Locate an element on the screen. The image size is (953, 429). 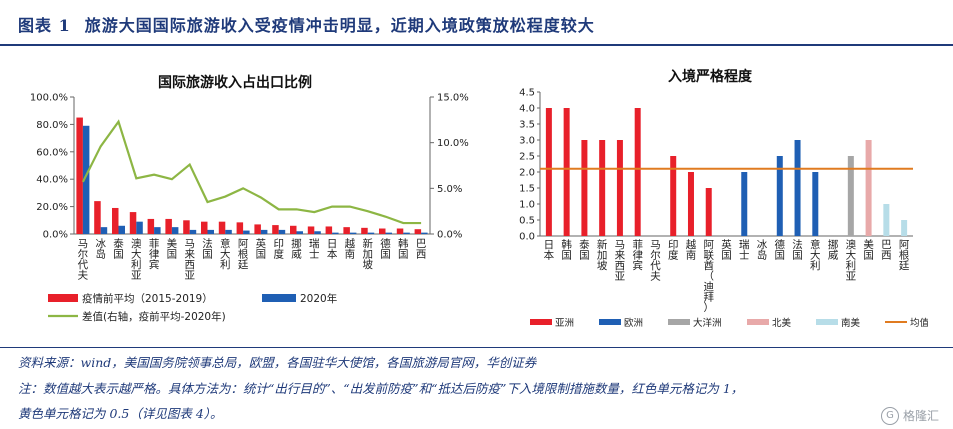
y-tick-label: 2.5 is located at coordinates (527, 157).